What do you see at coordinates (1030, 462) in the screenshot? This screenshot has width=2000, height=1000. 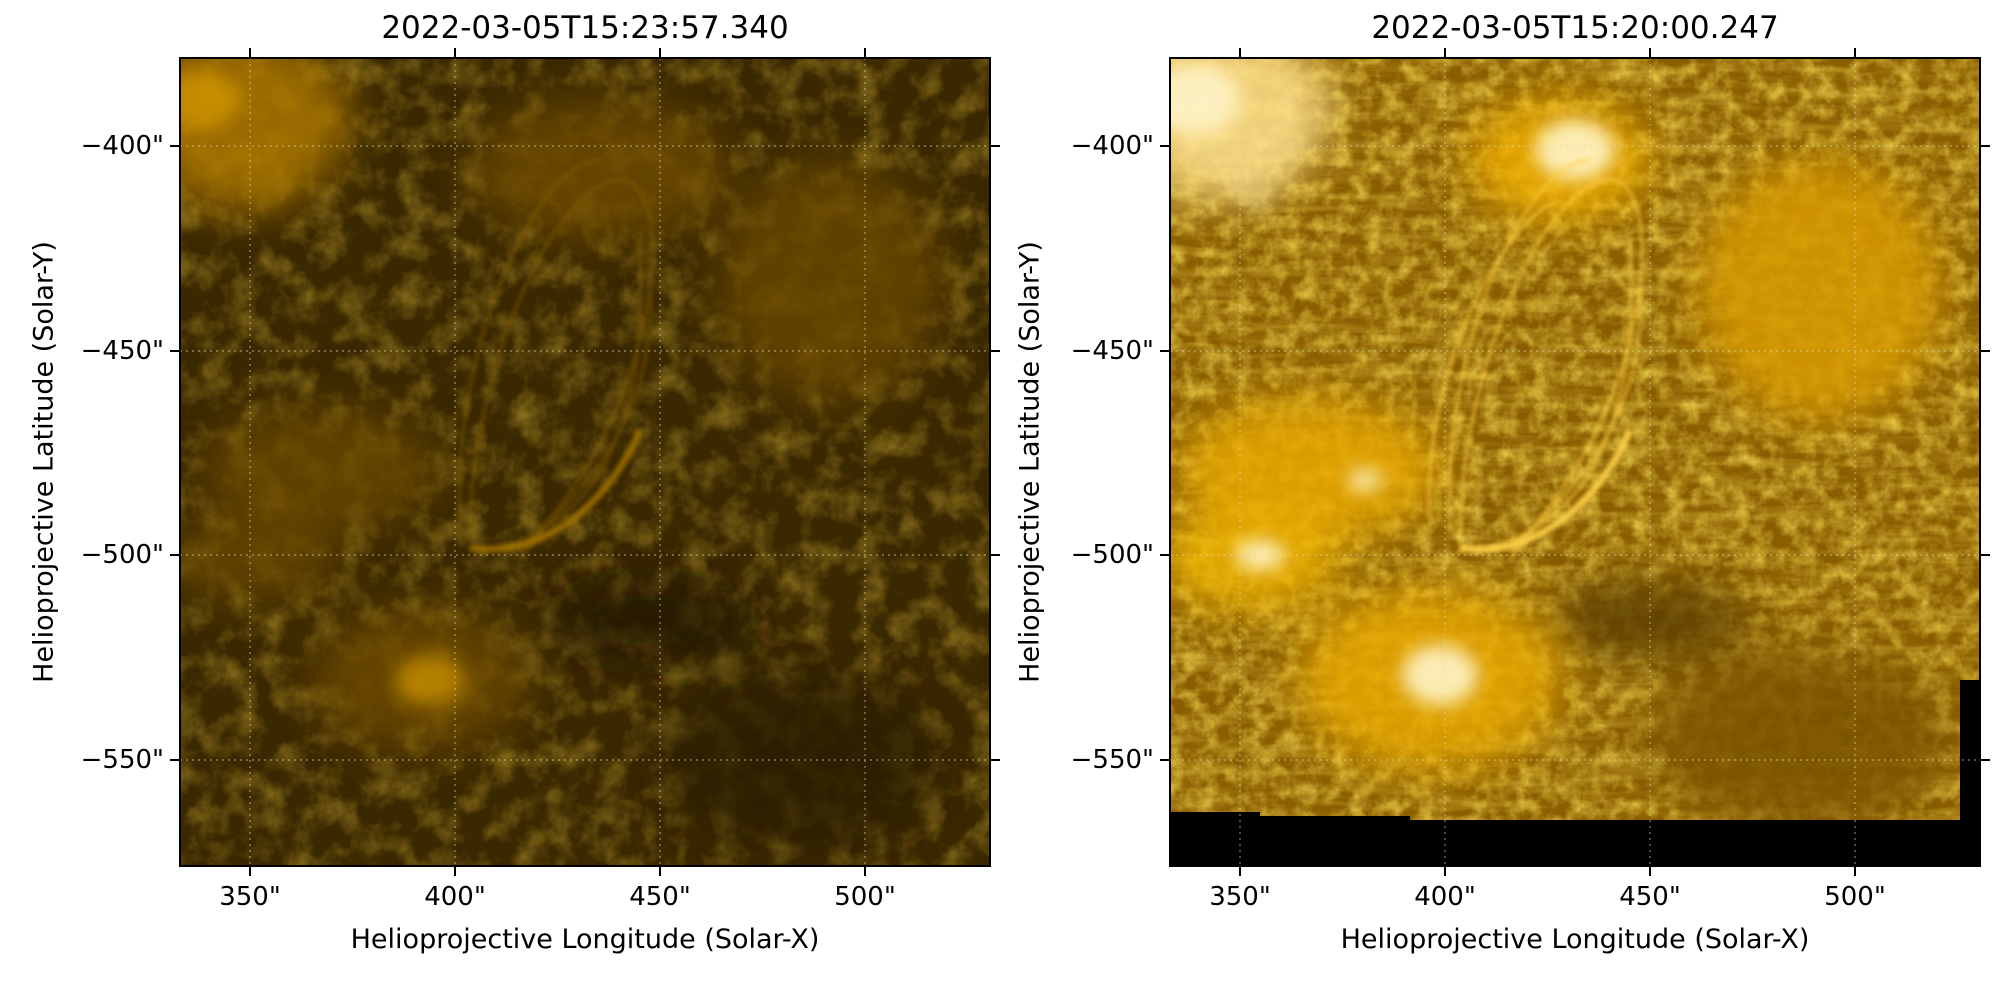 I see `right-y-axis-label: Helioprojective Latitude (Solar-Y)` at bounding box center [1030, 462].